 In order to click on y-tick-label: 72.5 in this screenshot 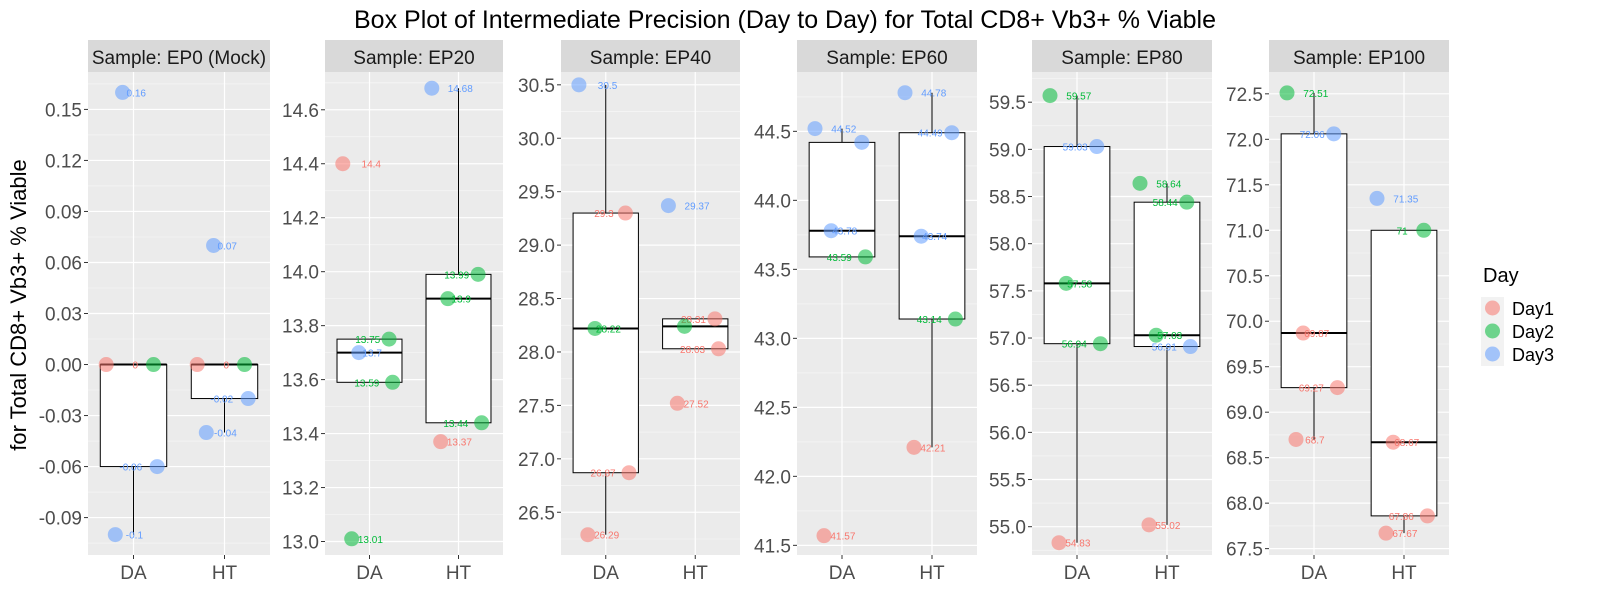, I will do `click(1244, 95)`.